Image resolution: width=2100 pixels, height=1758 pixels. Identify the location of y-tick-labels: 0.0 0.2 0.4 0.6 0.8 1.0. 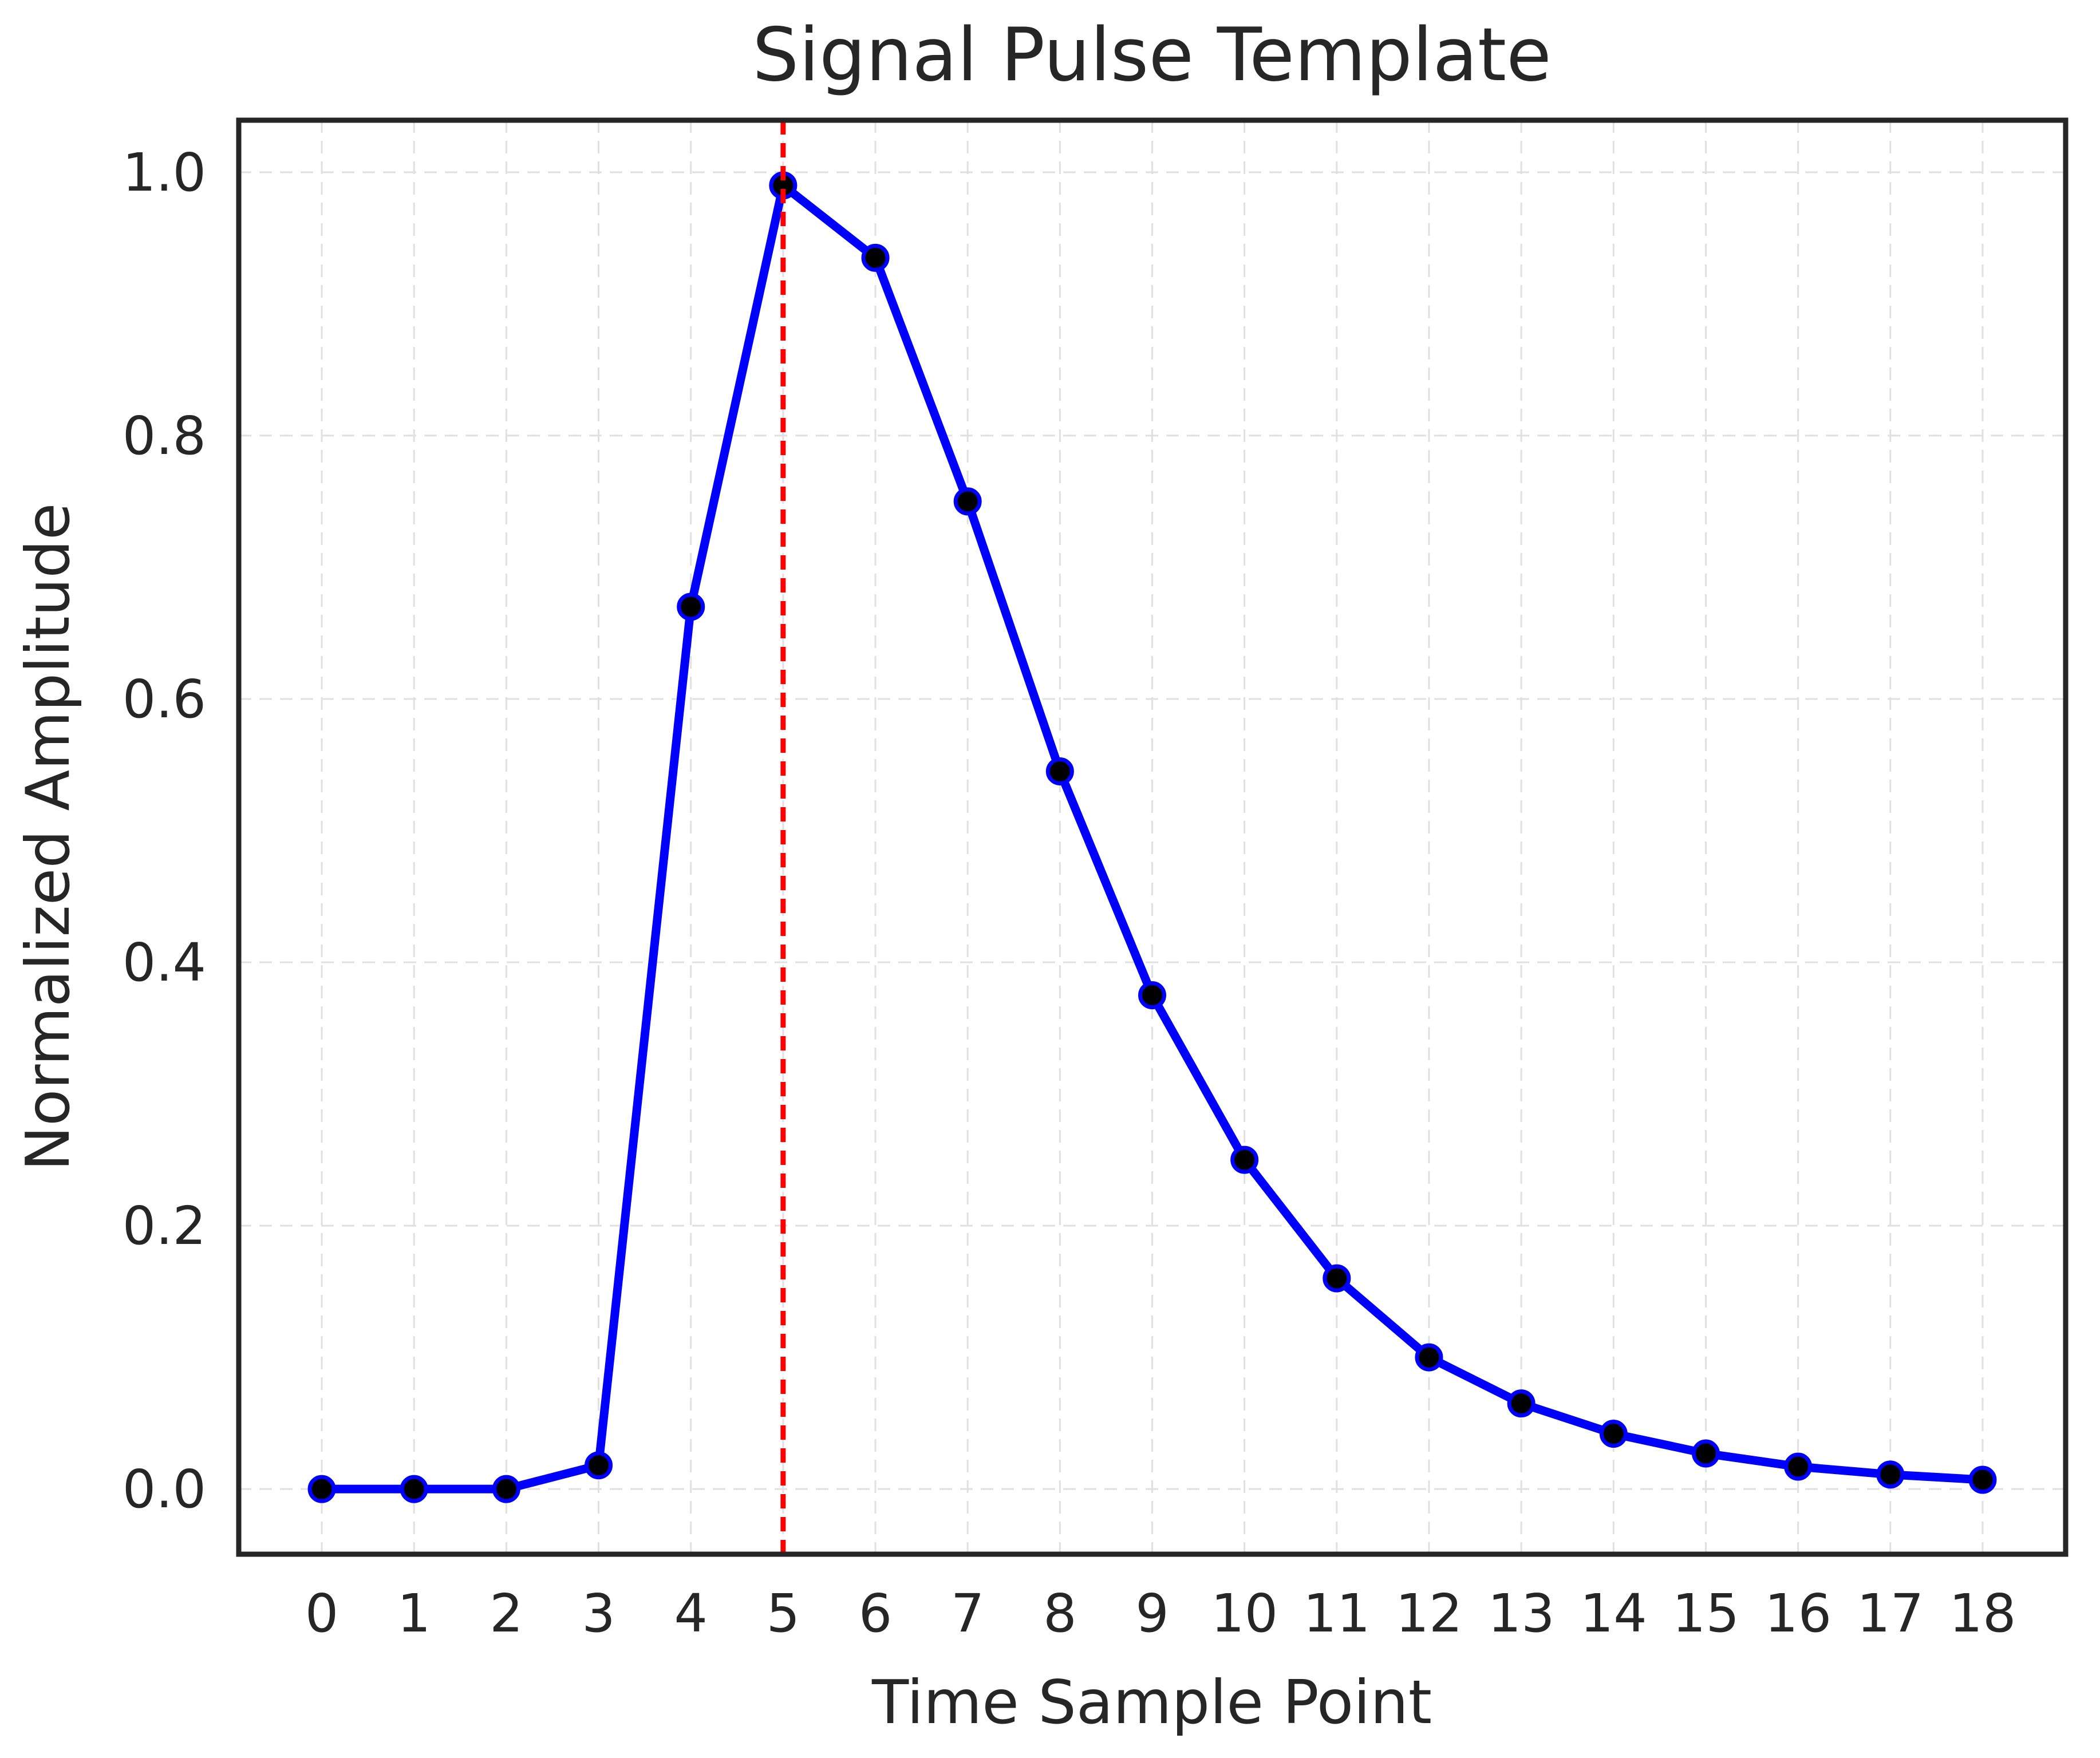
(164, 831).